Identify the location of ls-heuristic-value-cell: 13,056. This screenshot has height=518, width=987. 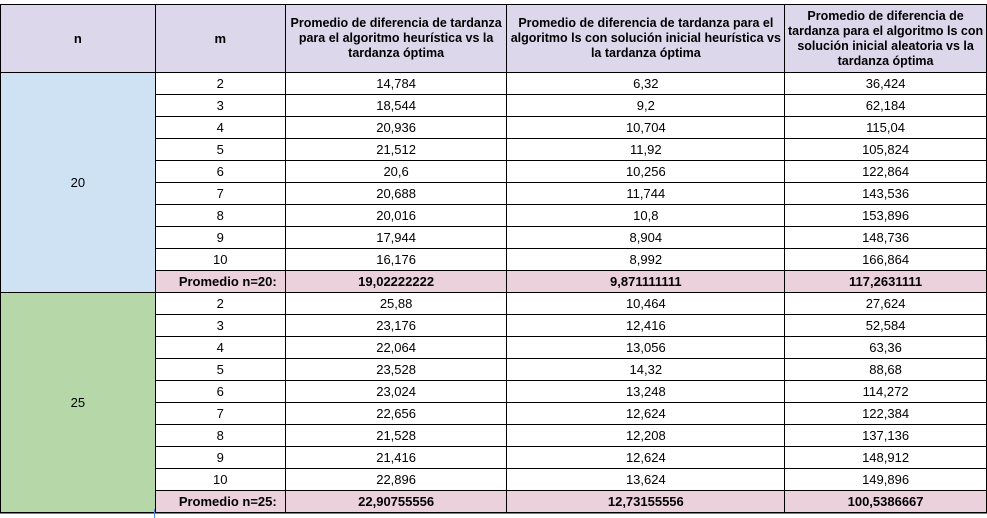
(646, 347).